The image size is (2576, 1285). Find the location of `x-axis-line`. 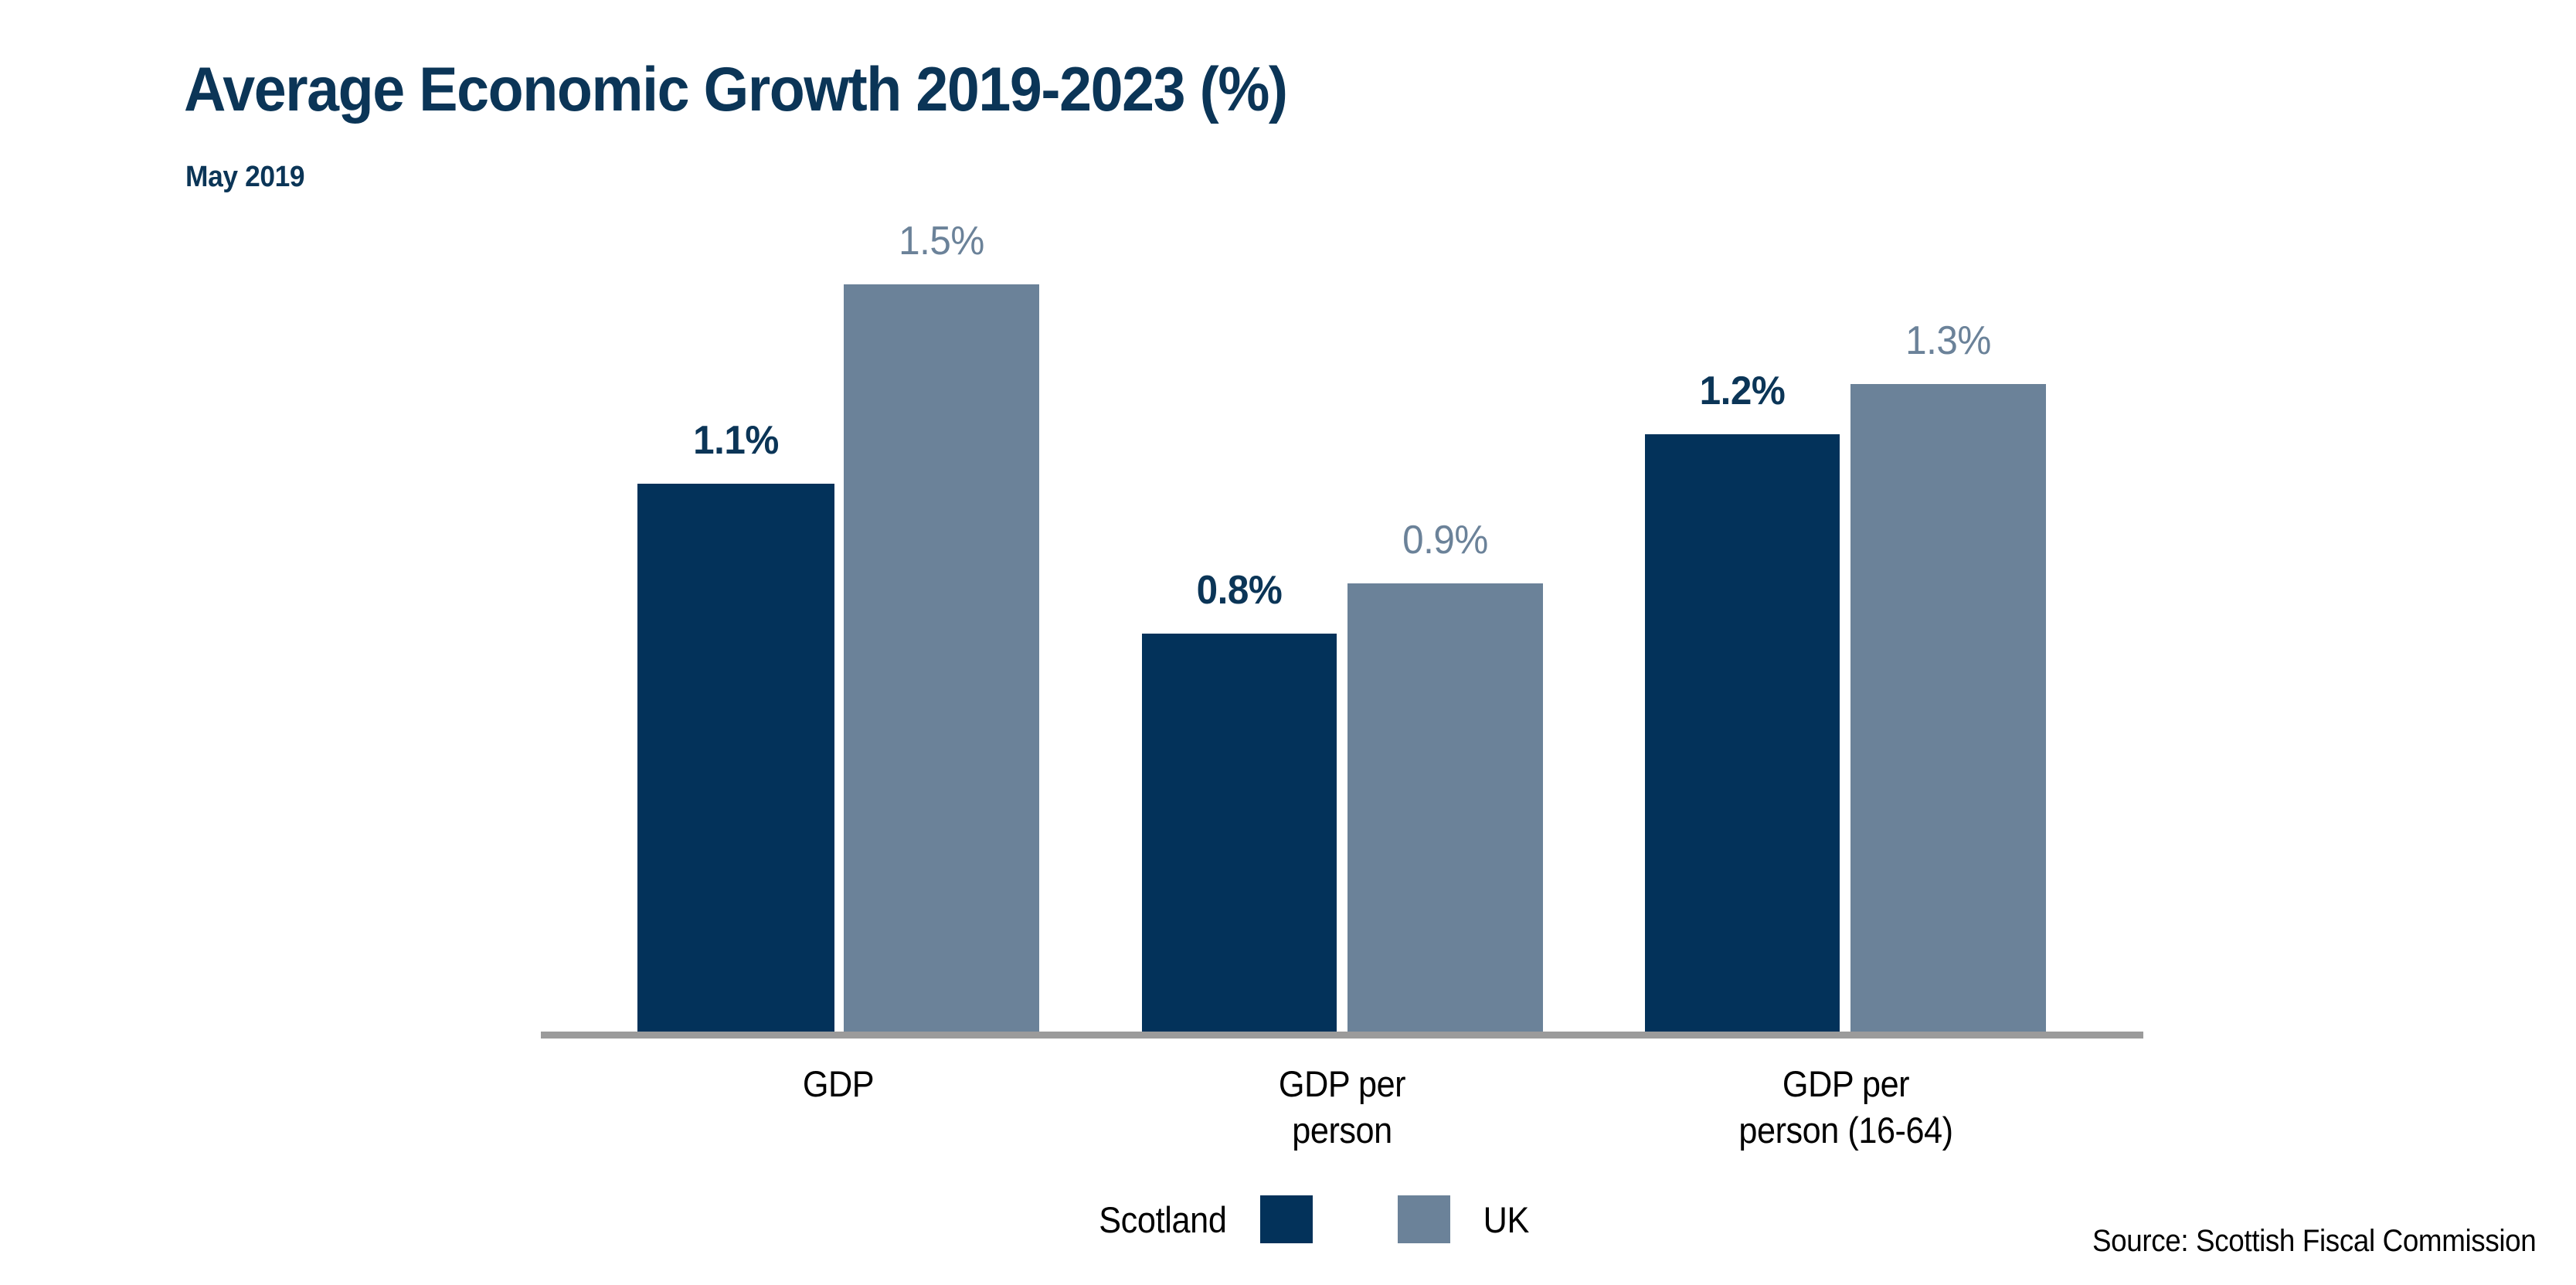

x-axis-line is located at coordinates (1342, 1035).